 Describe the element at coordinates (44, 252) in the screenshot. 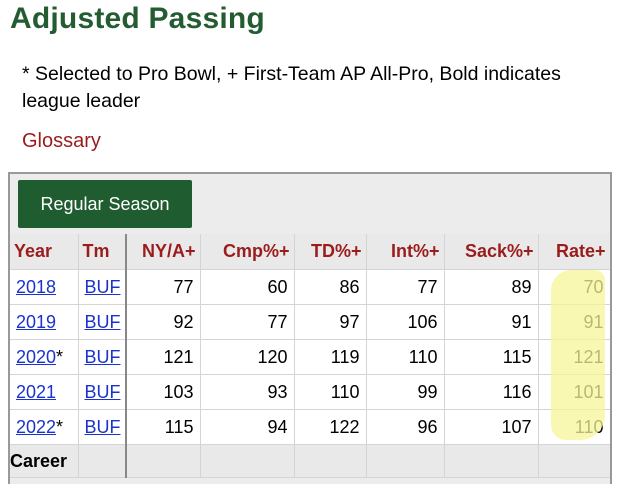

I see `header-year: Year` at that location.